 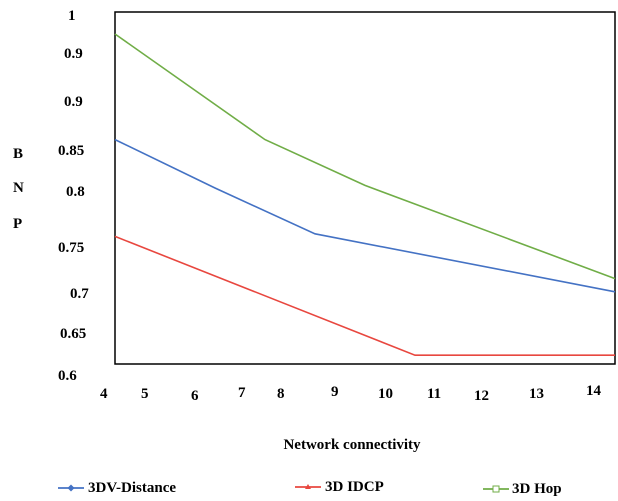 What do you see at coordinates (385, 394) in the screenshot?
I see `x-tick-label: 10` at bounding box center [385, 394].